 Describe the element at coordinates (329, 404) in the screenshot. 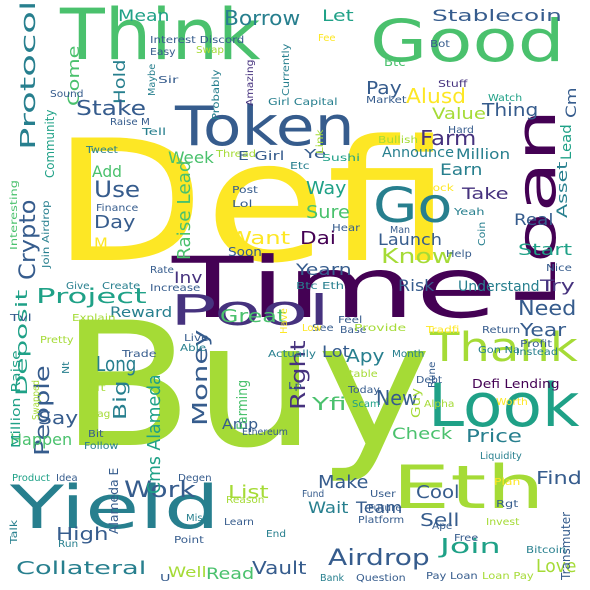

I see `word-cloud-word: Yfi` at that location.